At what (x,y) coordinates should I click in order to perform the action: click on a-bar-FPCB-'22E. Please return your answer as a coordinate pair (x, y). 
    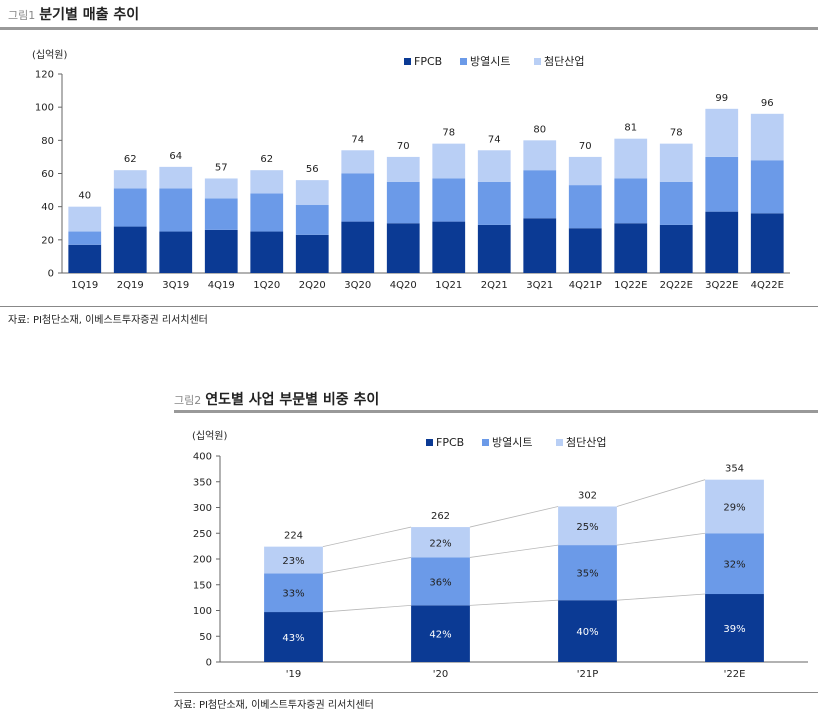
    Looking at the image, I should click on (734, 628).